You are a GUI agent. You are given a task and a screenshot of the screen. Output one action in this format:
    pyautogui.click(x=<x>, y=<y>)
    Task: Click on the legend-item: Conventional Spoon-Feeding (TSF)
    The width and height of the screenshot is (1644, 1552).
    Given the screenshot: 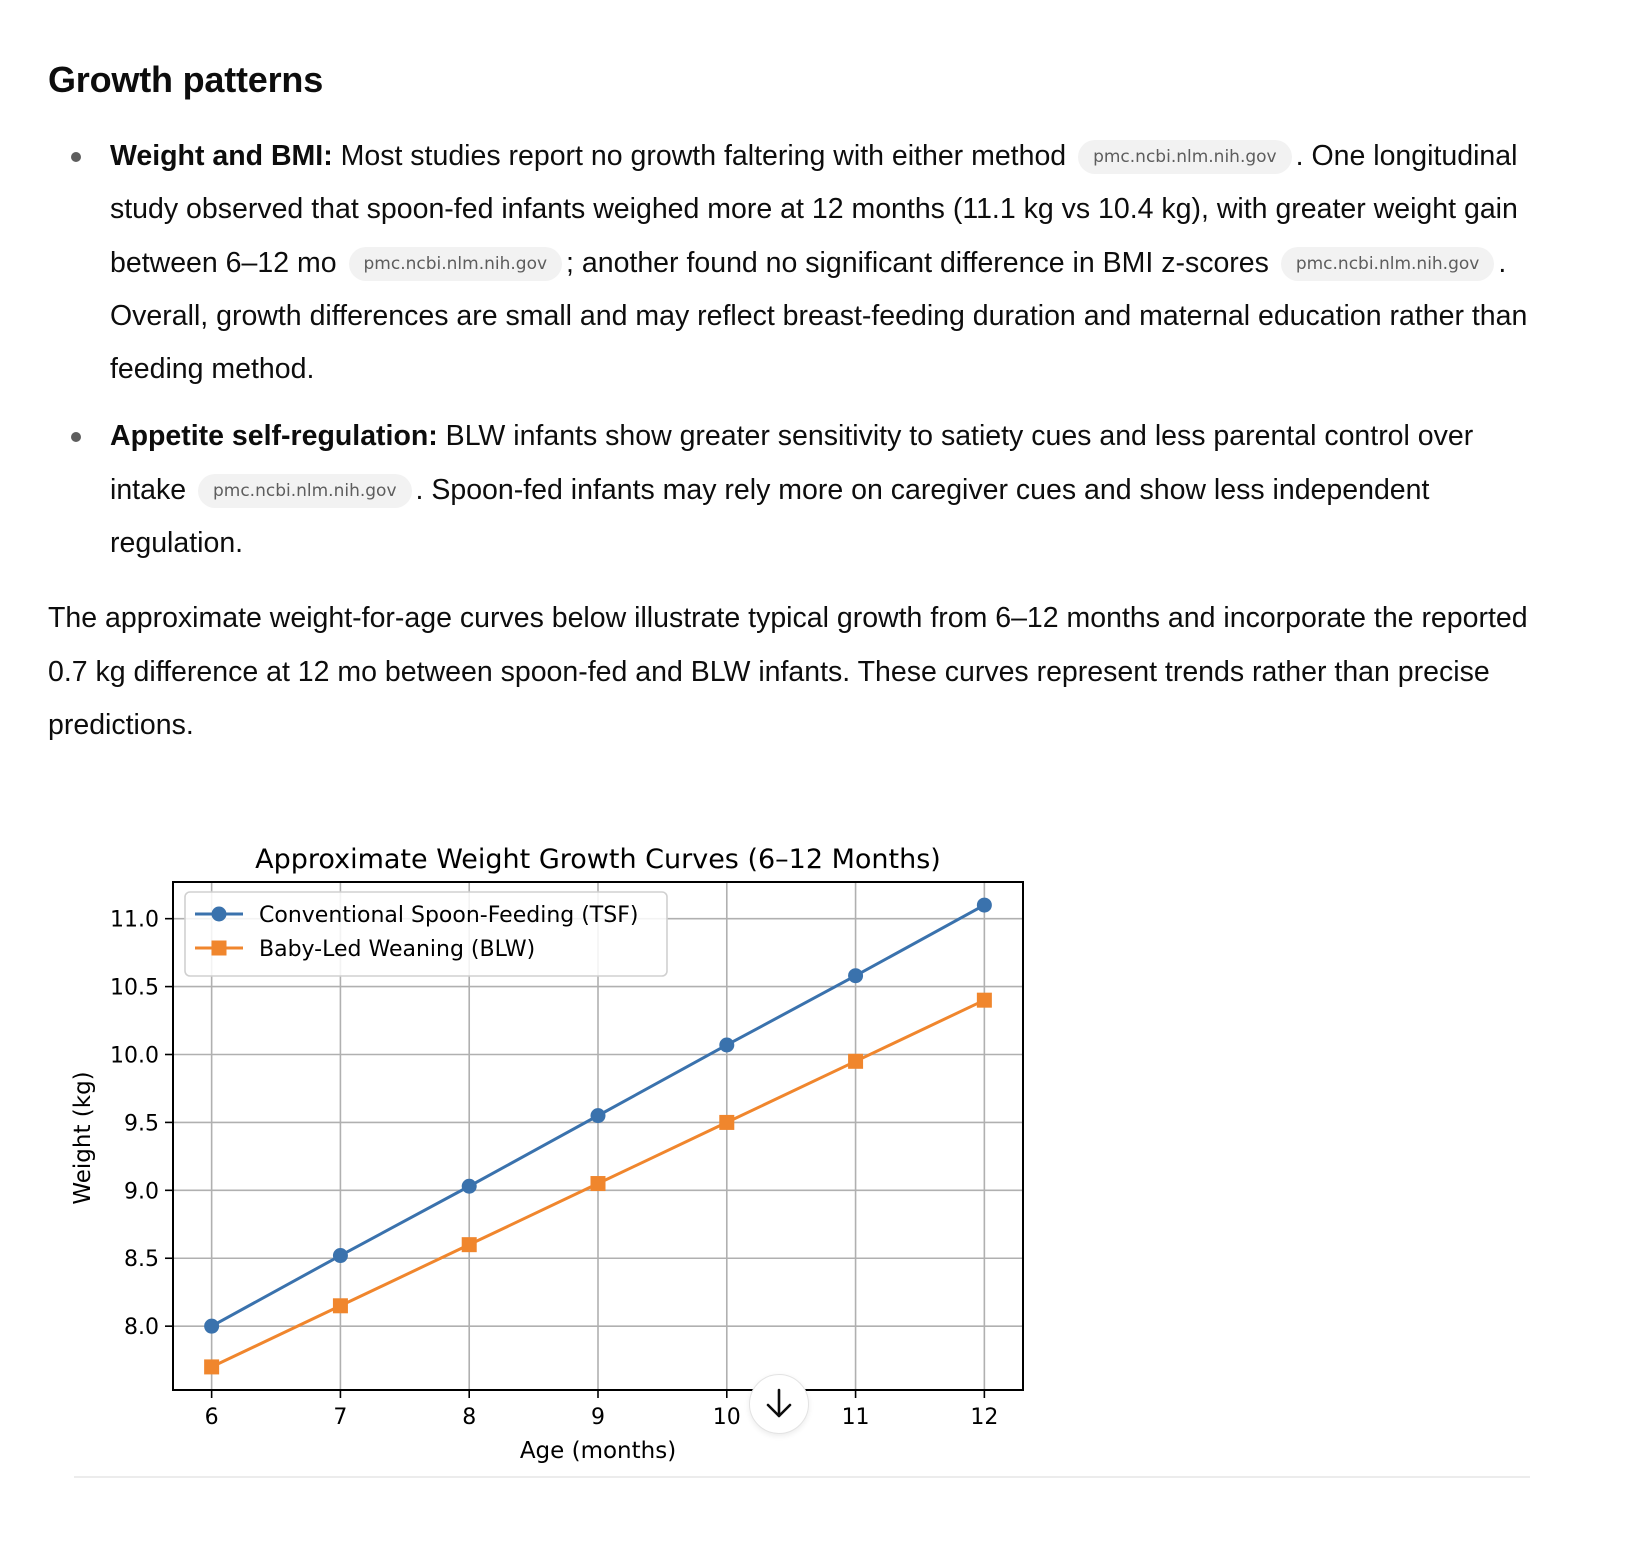 What is the action you would take?
    pyautogui.click(x=416, y=915)
    